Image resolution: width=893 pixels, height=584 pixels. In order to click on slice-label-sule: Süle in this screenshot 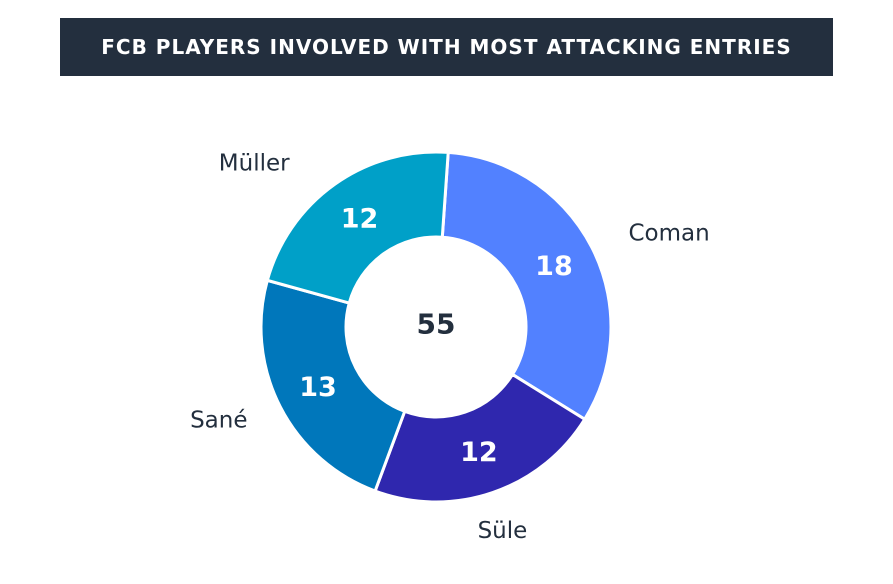, I will do `click(503, 531)`.